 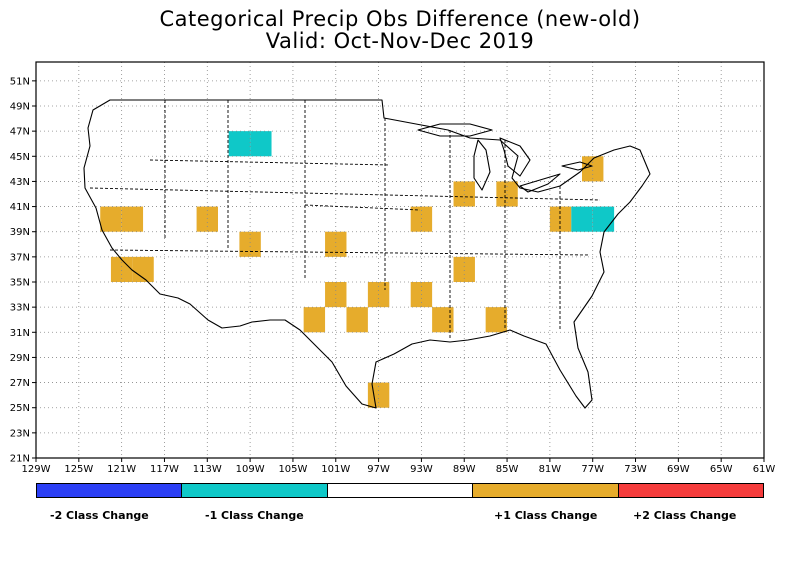 I want to click on x-tick-label: 125W, so click(x=78, y=469).